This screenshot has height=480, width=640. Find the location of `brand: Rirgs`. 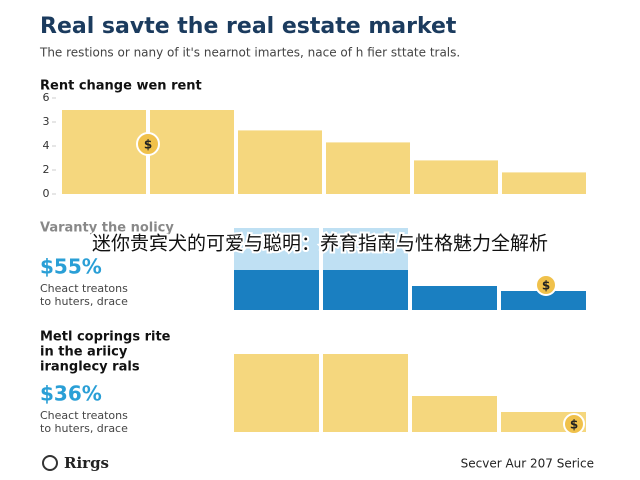

brand: Rirgs is located at coordinates (86, 463).